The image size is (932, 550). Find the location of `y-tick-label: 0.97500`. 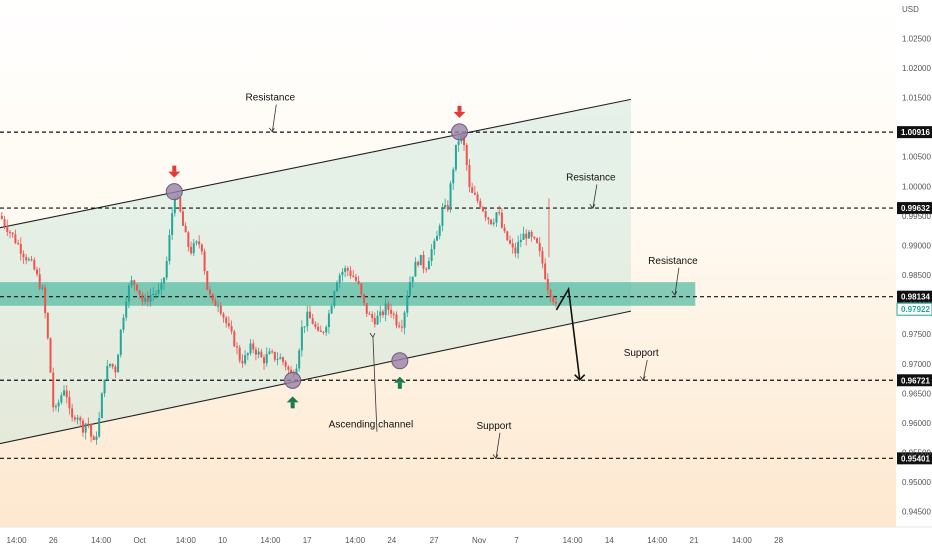

y-tick-label: 0.97500 is located at coordinates (916, 334).